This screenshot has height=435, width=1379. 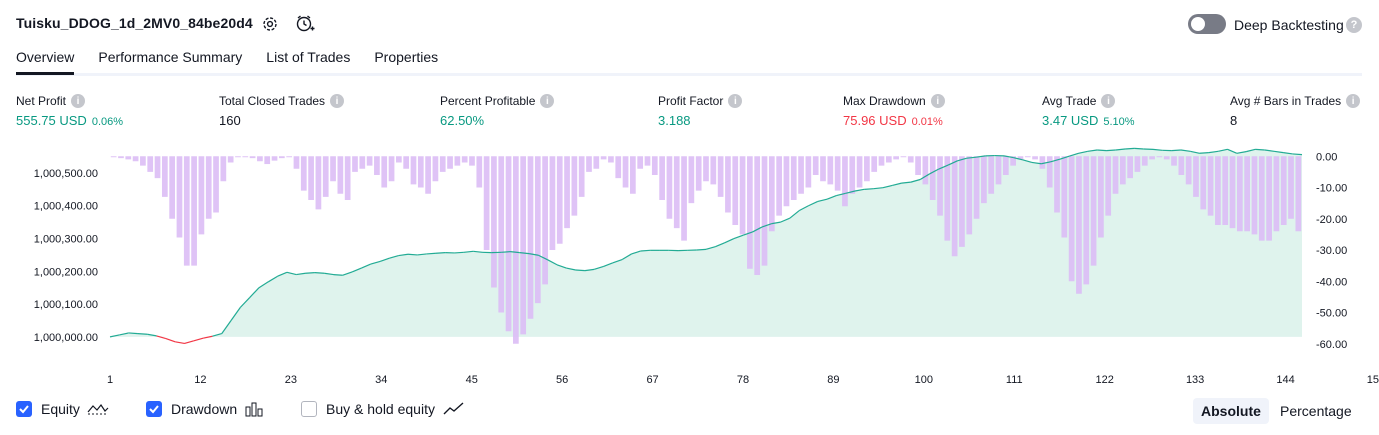 What do you see at coordinates (24, 409) in the screenshot?
I see `equity-checkbox` at bounding box center [24, 409].